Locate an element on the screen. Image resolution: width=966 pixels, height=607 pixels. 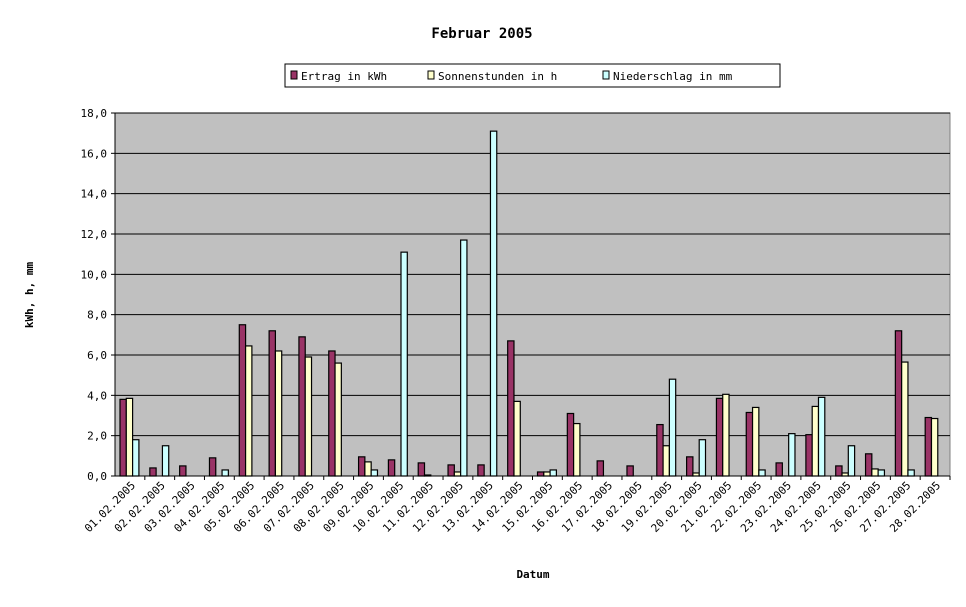
bar-1-16.02.2005 is located at coordinates (570, 444).